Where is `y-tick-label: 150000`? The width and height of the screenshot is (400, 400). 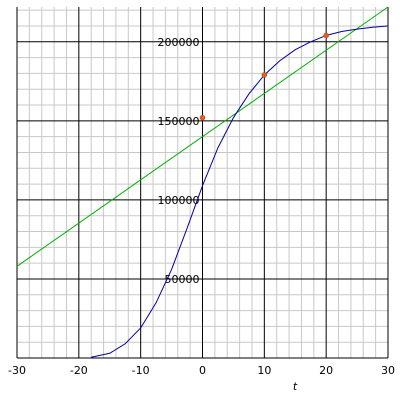
y-tick-label: 150000 is located at coordinates (179, 121).